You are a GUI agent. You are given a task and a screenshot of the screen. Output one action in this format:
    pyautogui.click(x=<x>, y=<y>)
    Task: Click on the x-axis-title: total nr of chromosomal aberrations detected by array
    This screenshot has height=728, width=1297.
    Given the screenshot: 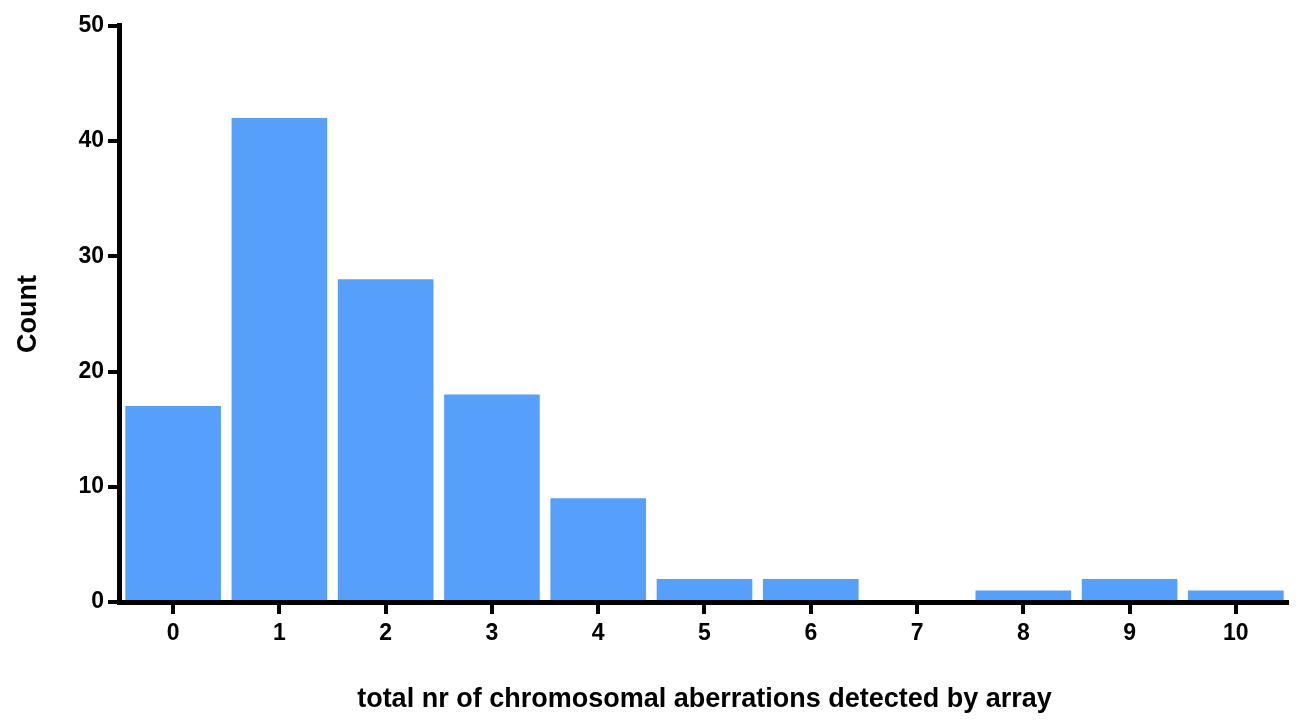 What is the action you would take?
    pyautogui.click(x=704, y=698)
    